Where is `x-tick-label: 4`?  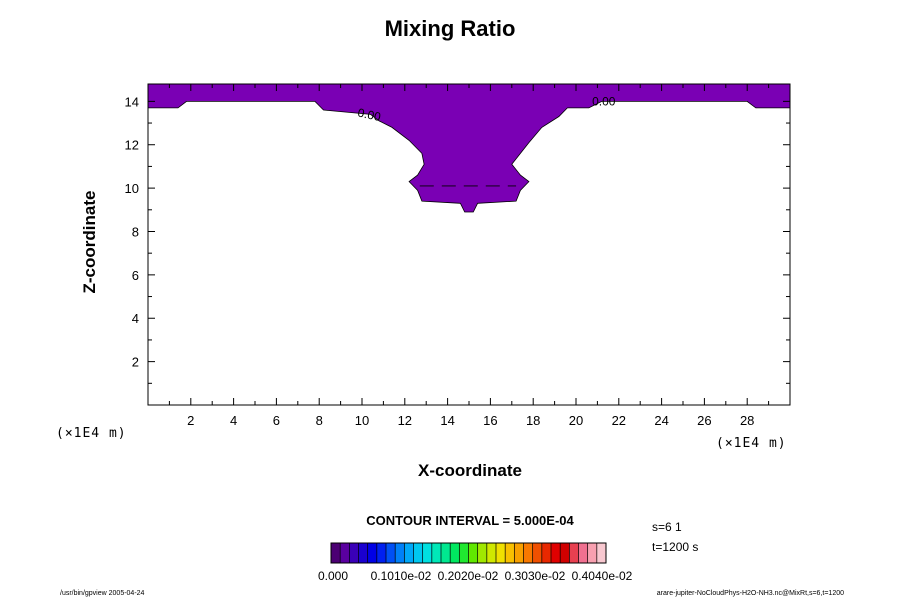 x-tick-label: 4 is located at coordinates (233, 420).